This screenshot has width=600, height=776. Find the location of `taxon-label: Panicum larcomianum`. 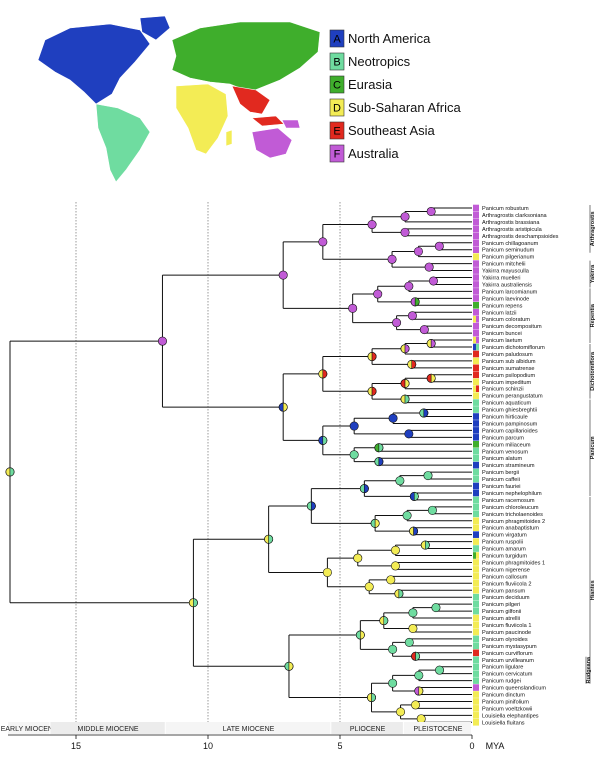

taxon-label: Panicum larcomianum is located at coordinates (510, 292).